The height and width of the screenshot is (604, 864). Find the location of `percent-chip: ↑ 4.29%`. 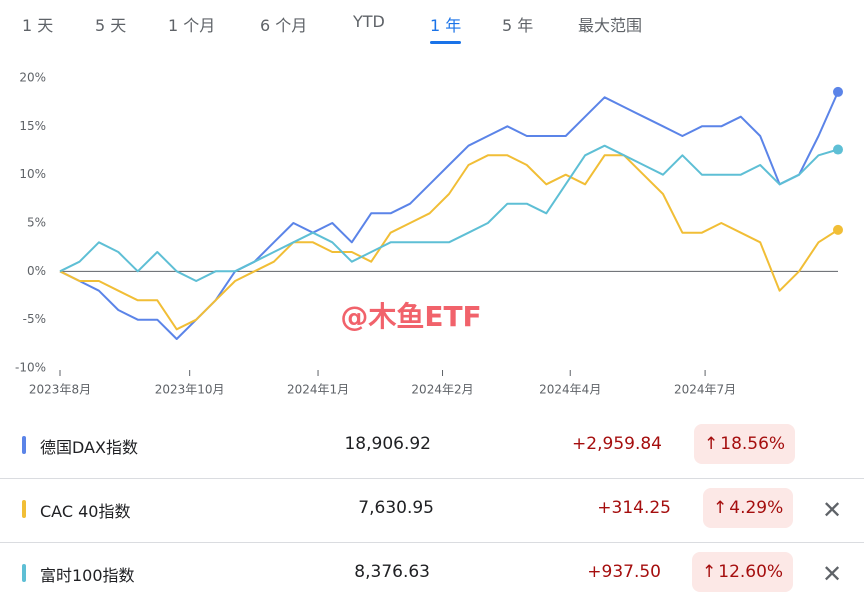

percent-chip: ↑ 4.29% is located at coordinates (748, 508).